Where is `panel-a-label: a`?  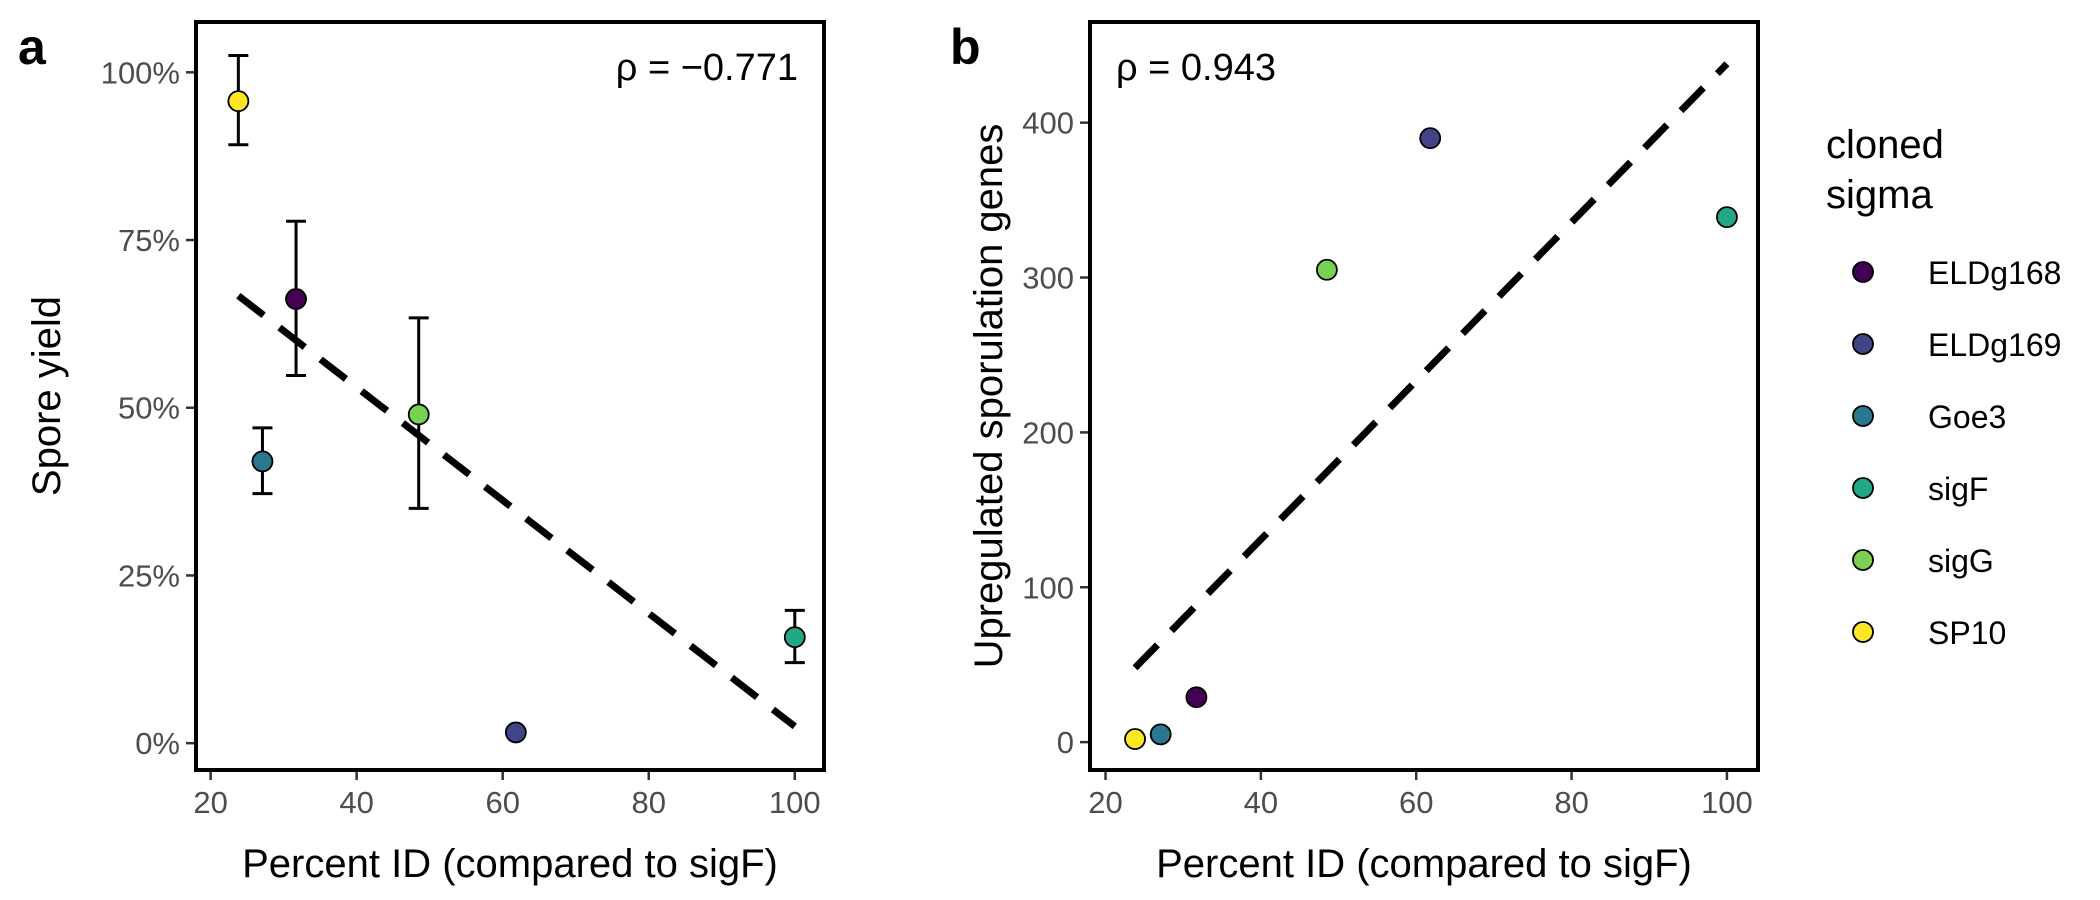 panel-a-label: a is located at coordinates (32, 47).